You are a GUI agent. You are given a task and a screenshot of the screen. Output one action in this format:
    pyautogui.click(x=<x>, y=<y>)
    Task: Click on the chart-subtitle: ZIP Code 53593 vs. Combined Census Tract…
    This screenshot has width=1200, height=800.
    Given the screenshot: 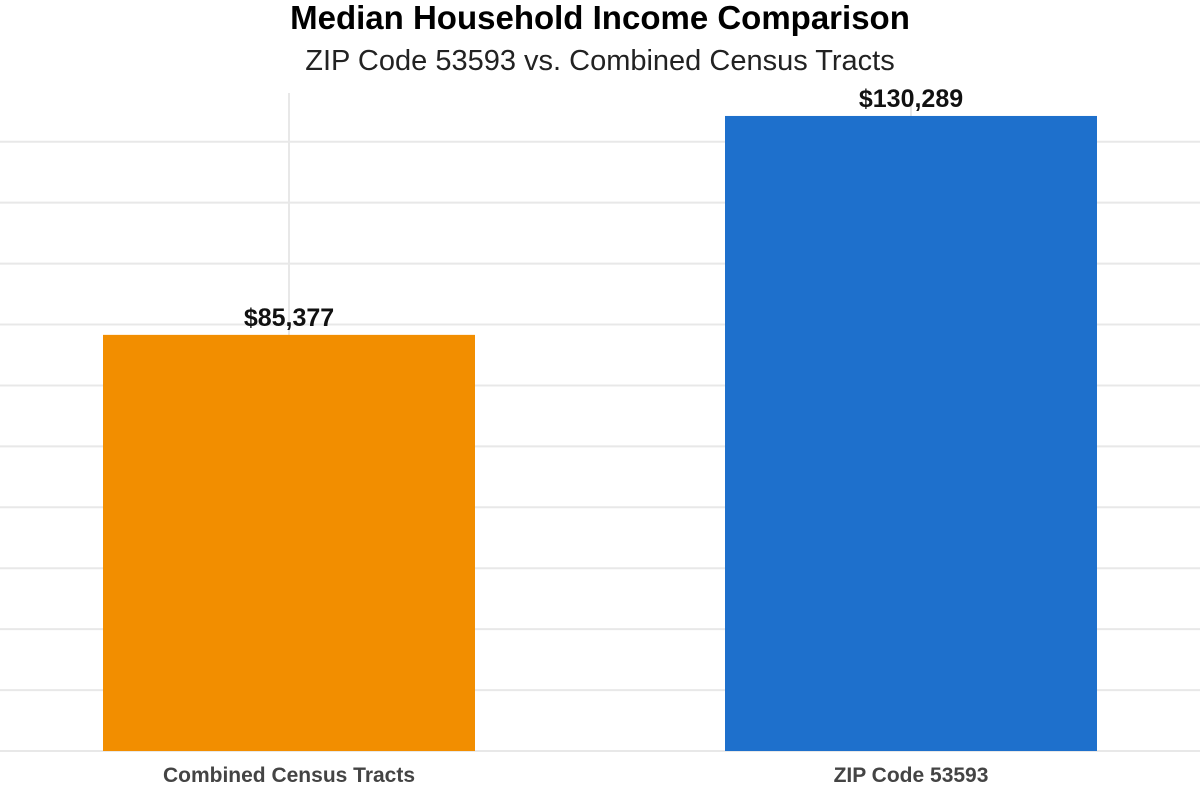 What is the action you would take?
    pyautogui.click(x=600, y=61)
    